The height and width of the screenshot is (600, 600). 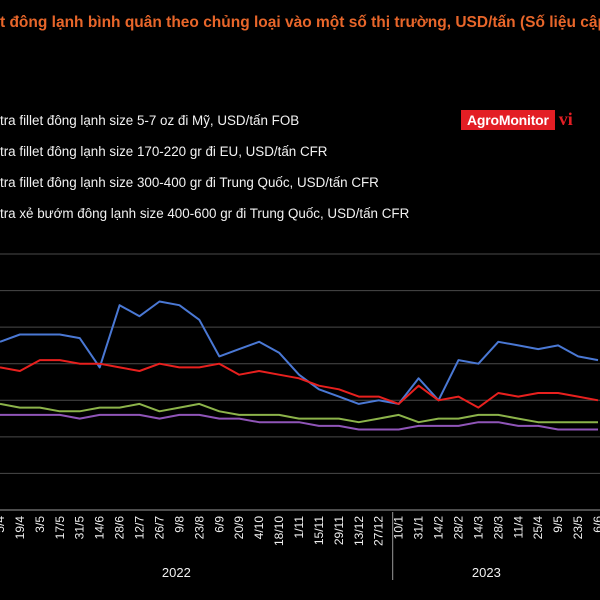 I want to click on x-tick-label: 13/12, so click(x=359, y=531).